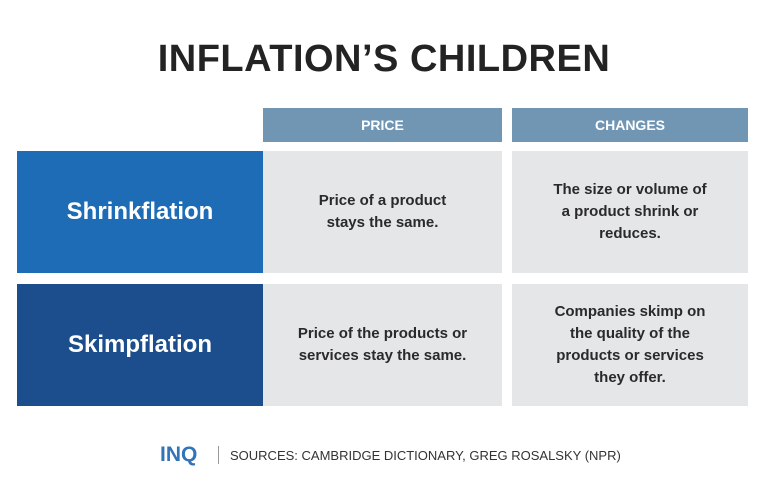 The image size is (768, 495). I want to click on cell: Price of a product stays the same., so click(382, 212).